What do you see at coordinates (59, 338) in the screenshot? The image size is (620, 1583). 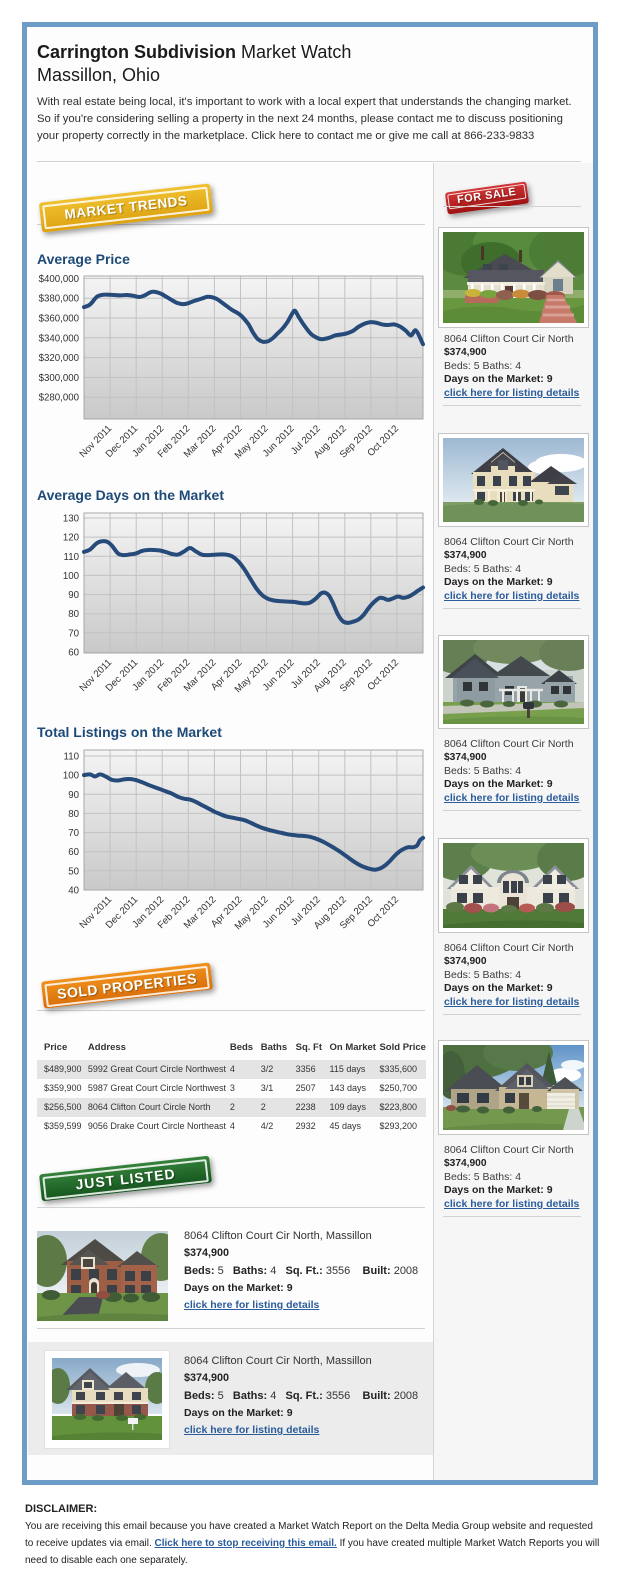 I see `svg-text: $340,000` at bounding box center [59, 338].